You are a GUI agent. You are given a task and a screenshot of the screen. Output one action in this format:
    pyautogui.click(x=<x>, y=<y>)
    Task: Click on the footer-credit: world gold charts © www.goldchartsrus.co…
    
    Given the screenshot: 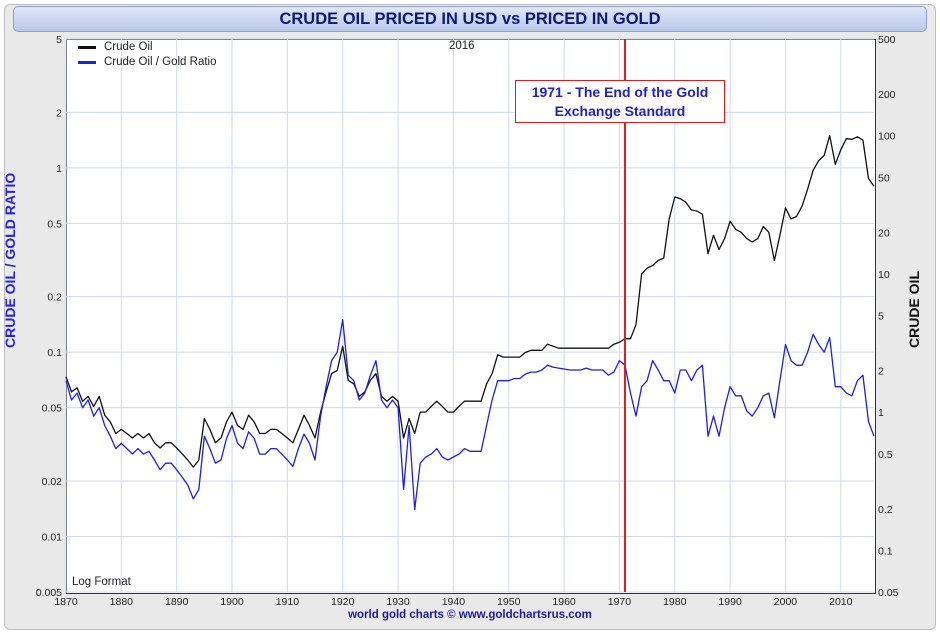 What is the action you would take?
    pyautogui.click(x=470, y=615)
    